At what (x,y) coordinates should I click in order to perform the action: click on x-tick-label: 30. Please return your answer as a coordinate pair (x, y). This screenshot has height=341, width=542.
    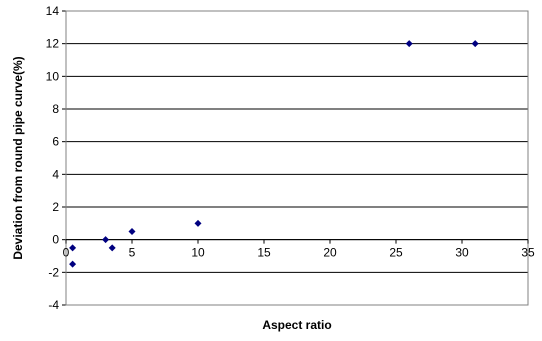
    Looking at the image, I should click on (462, 253).